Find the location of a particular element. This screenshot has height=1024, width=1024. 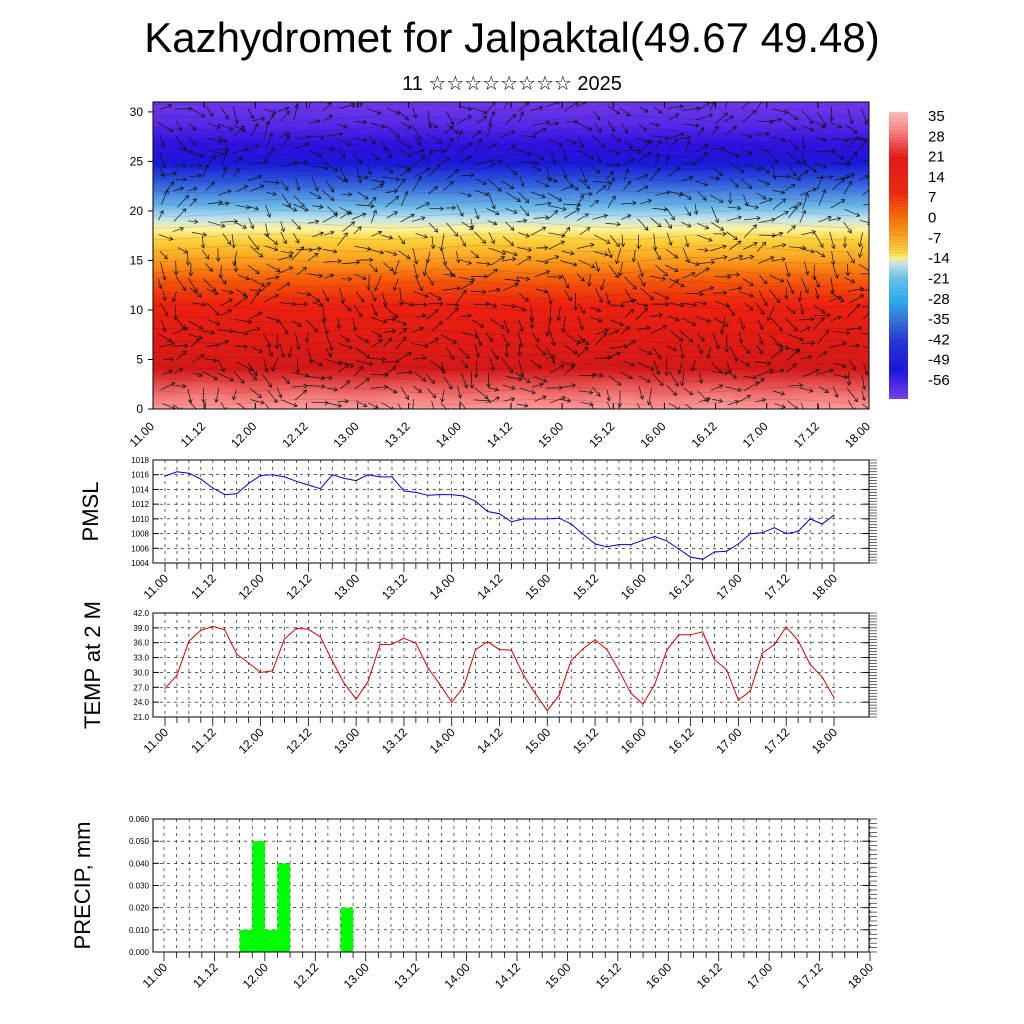

x-tick-label: 11.00 is located at coordinates (156, 586).